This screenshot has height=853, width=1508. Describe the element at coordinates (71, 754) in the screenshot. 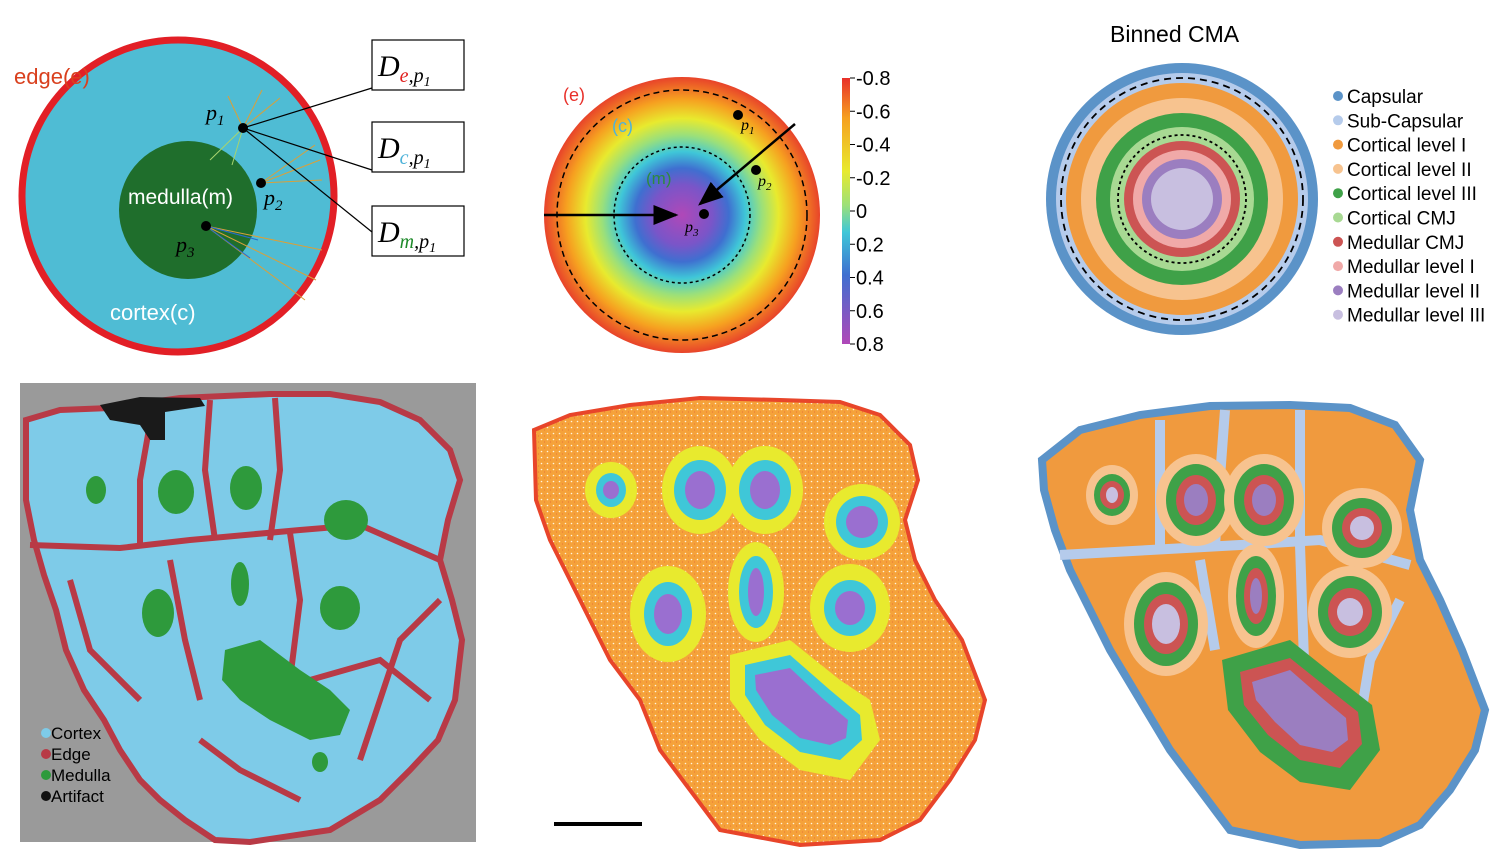

I see `legend-label: Edge` at that location.